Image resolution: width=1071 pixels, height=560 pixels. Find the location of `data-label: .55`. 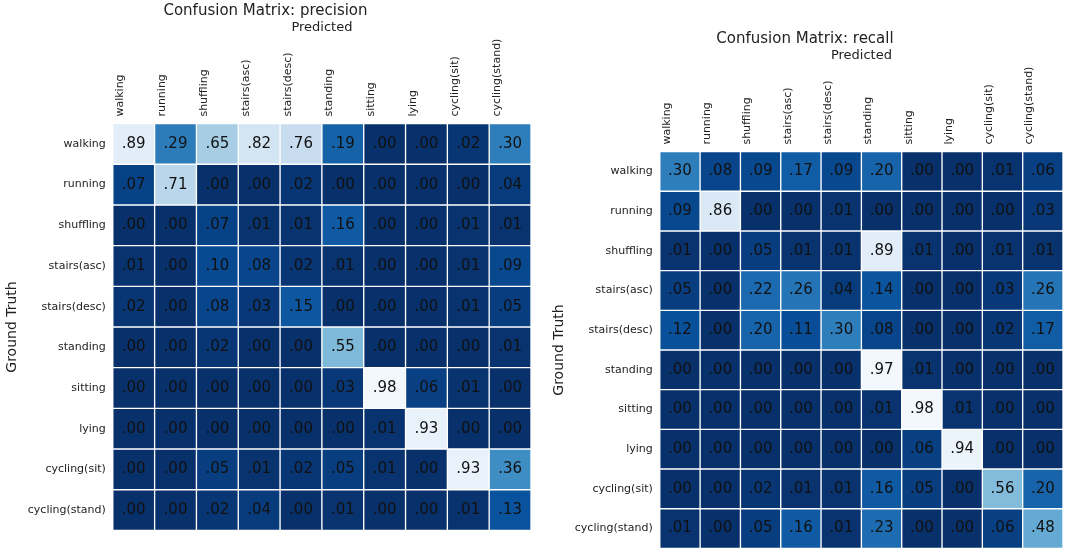

data-label: .55 is located at coordinates (342, 346).